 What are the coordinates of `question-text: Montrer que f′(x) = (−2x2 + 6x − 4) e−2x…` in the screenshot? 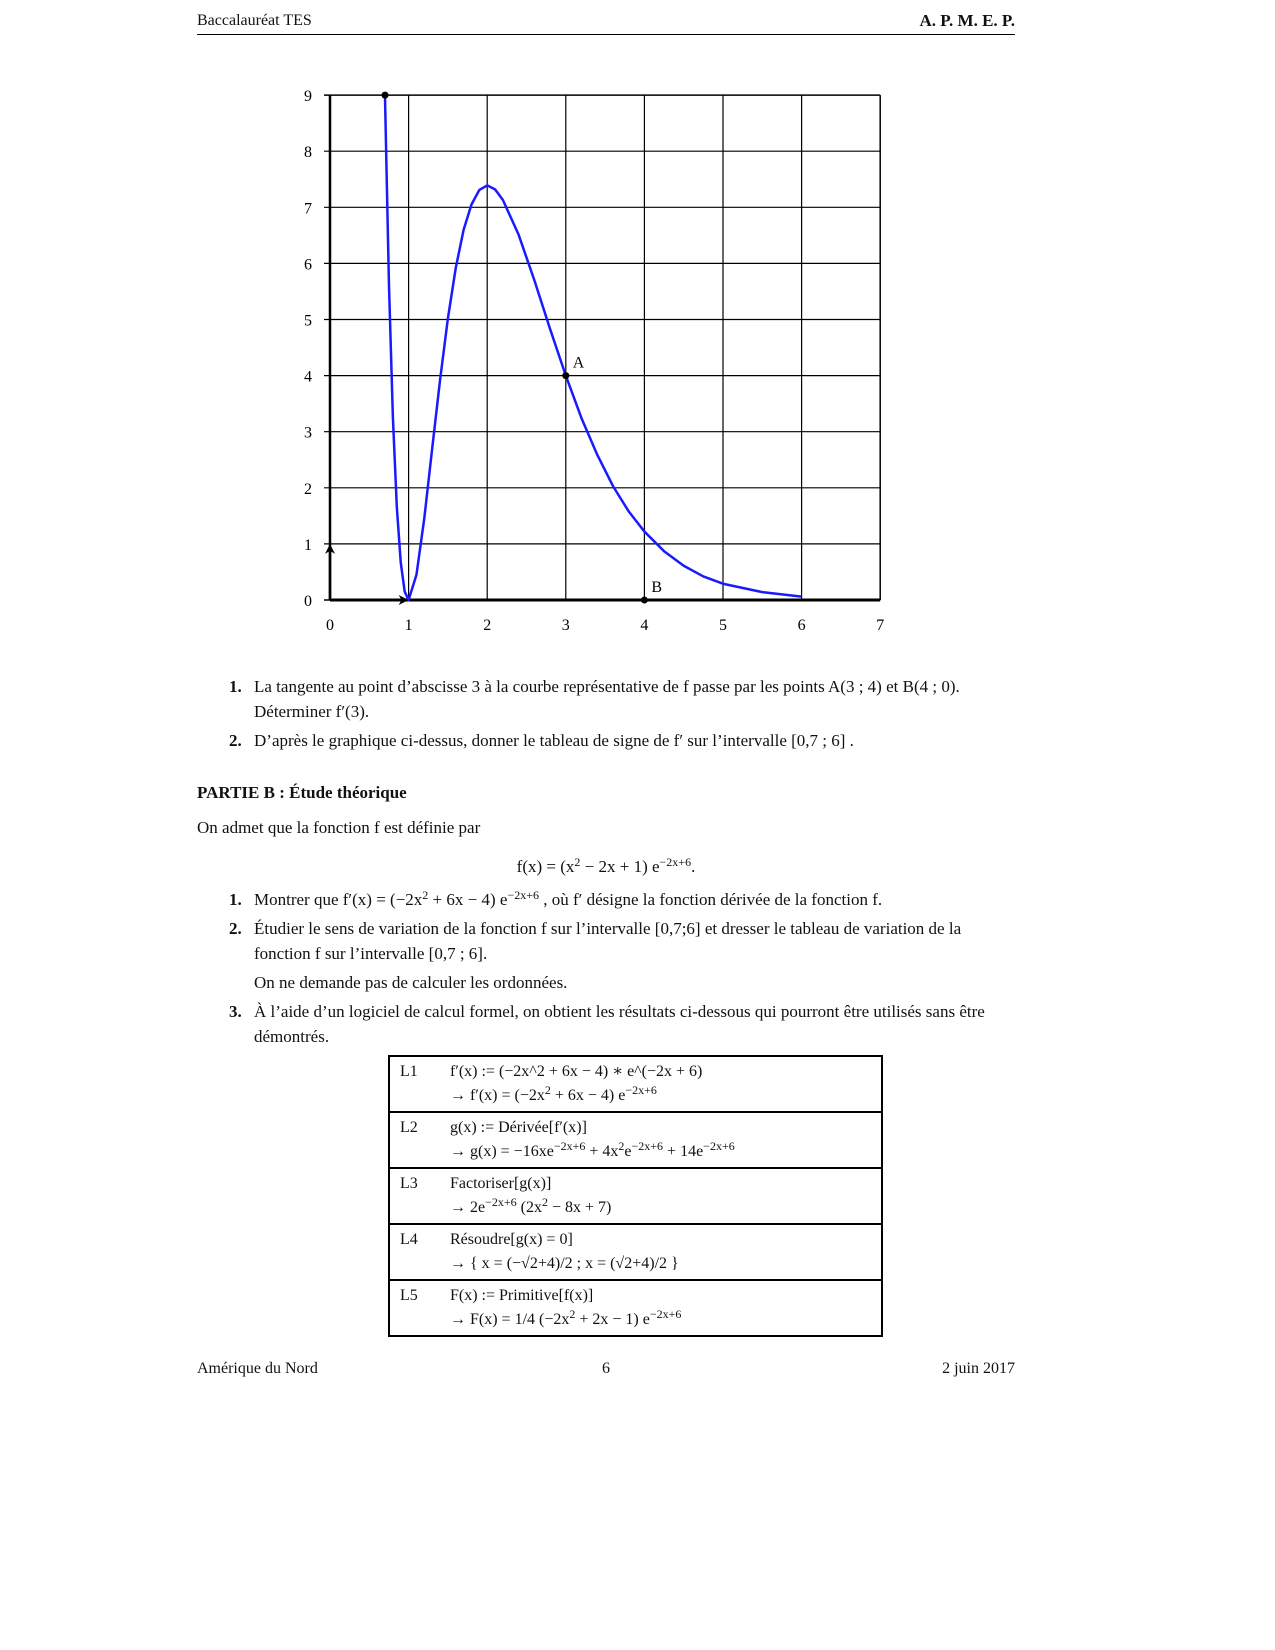 It's located at (568, 898).